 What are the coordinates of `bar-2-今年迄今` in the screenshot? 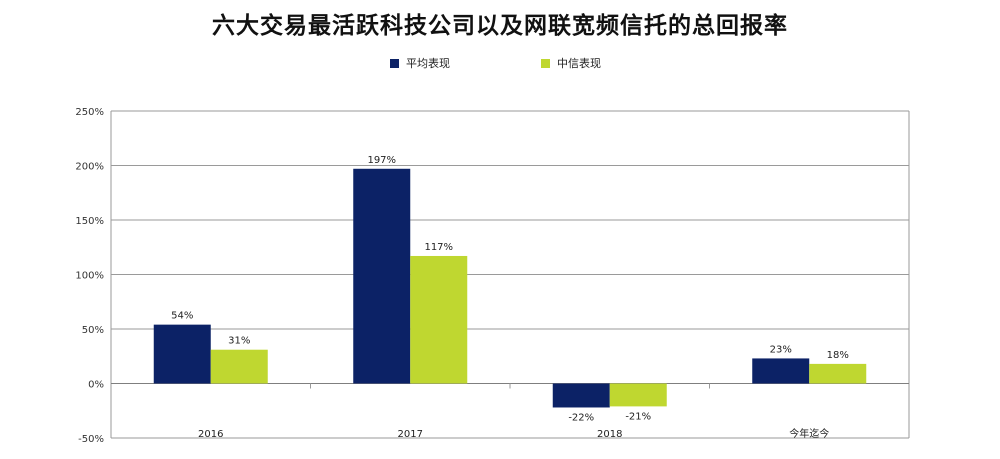 It's located at (838, 373).